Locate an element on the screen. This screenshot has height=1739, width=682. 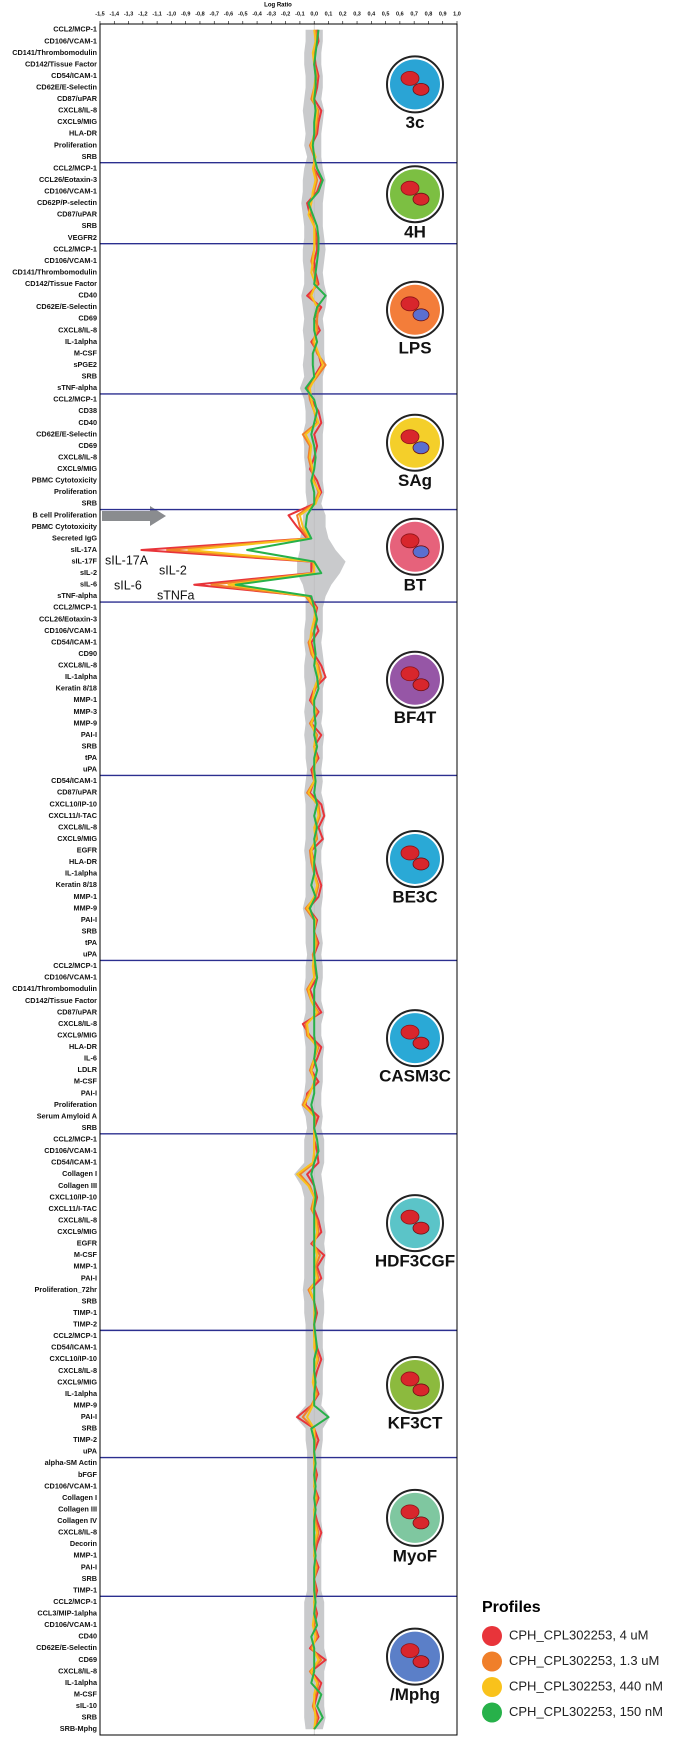
panel-name: KF3CT is located at coordinates (415, 1422).